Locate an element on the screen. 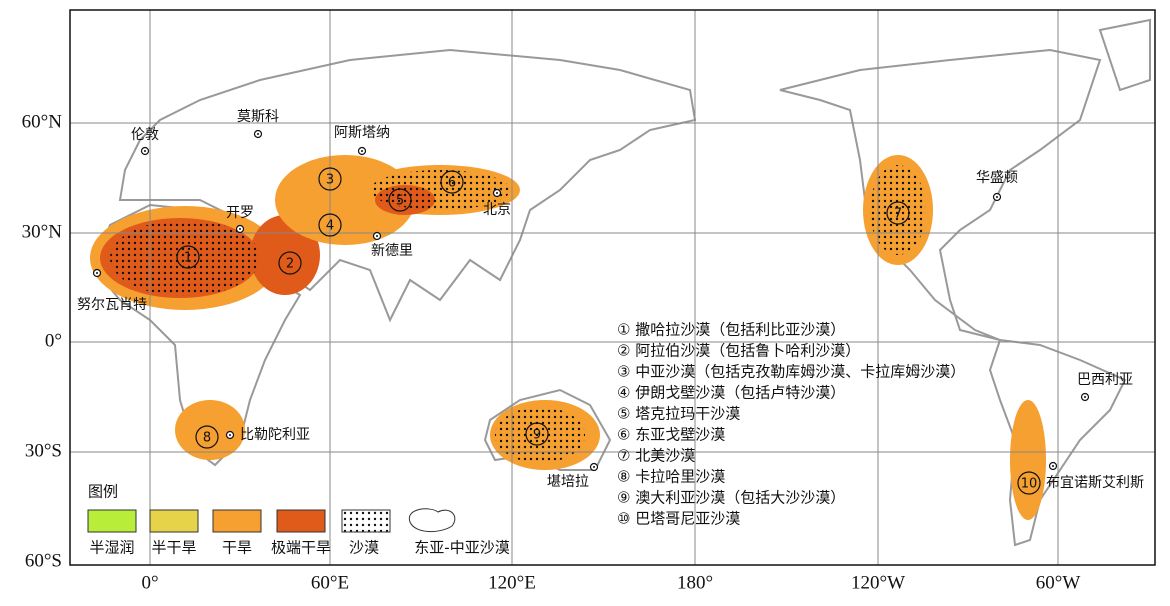 This screenshot has height=606, width=1170. marker-label: 5 is located at coordinates (400, 201).